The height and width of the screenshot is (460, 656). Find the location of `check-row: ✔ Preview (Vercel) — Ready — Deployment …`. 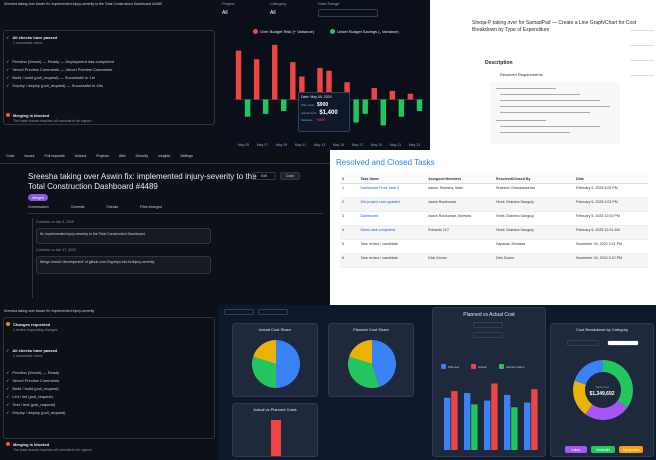

check-row: ✔ Preview (Vercel) — Ready — Deployment … is located at coordinates (60, 61).